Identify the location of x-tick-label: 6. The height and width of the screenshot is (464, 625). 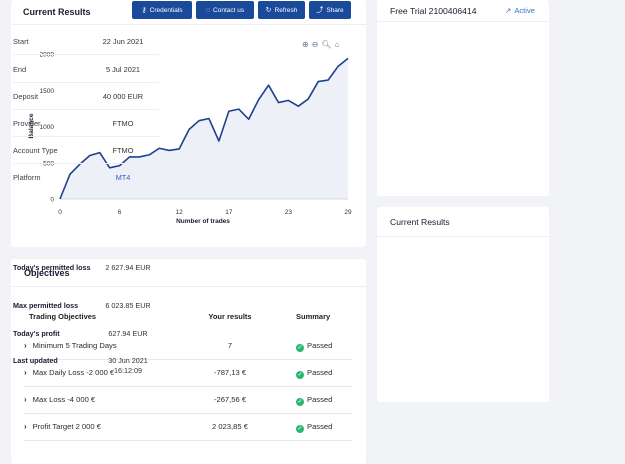
(120, 212).